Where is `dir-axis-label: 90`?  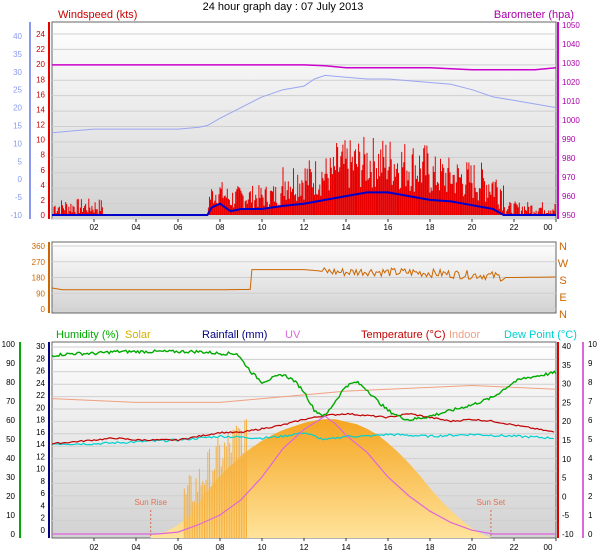
dir-axis-label: 90 is located at coordinates (40, 293).